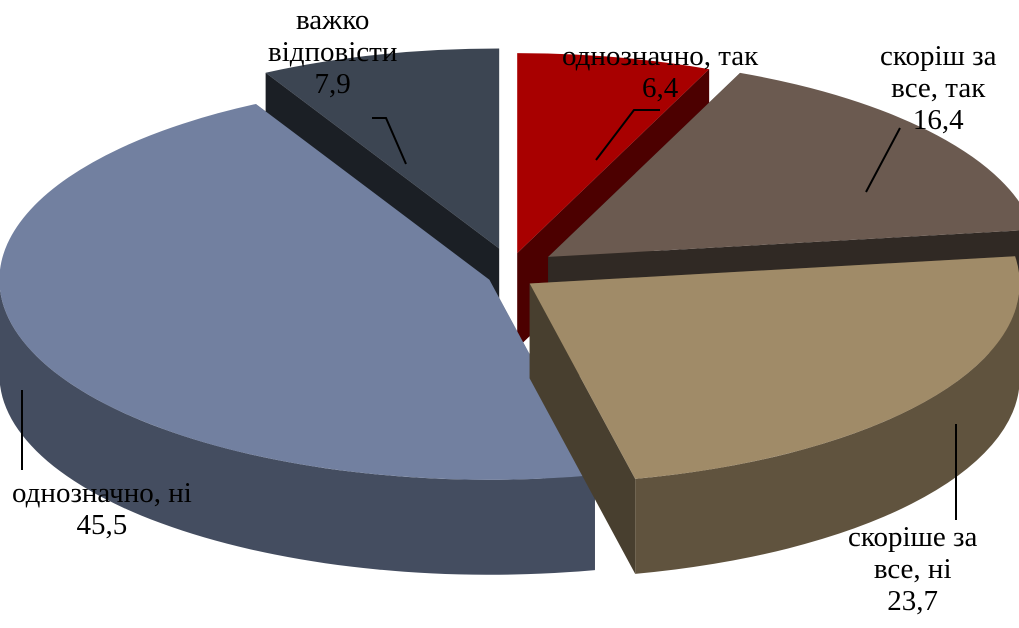 The width and height of the screenshot is (1019, 628). I want to click on leader-line-hard-to-say, so click(389, 141).